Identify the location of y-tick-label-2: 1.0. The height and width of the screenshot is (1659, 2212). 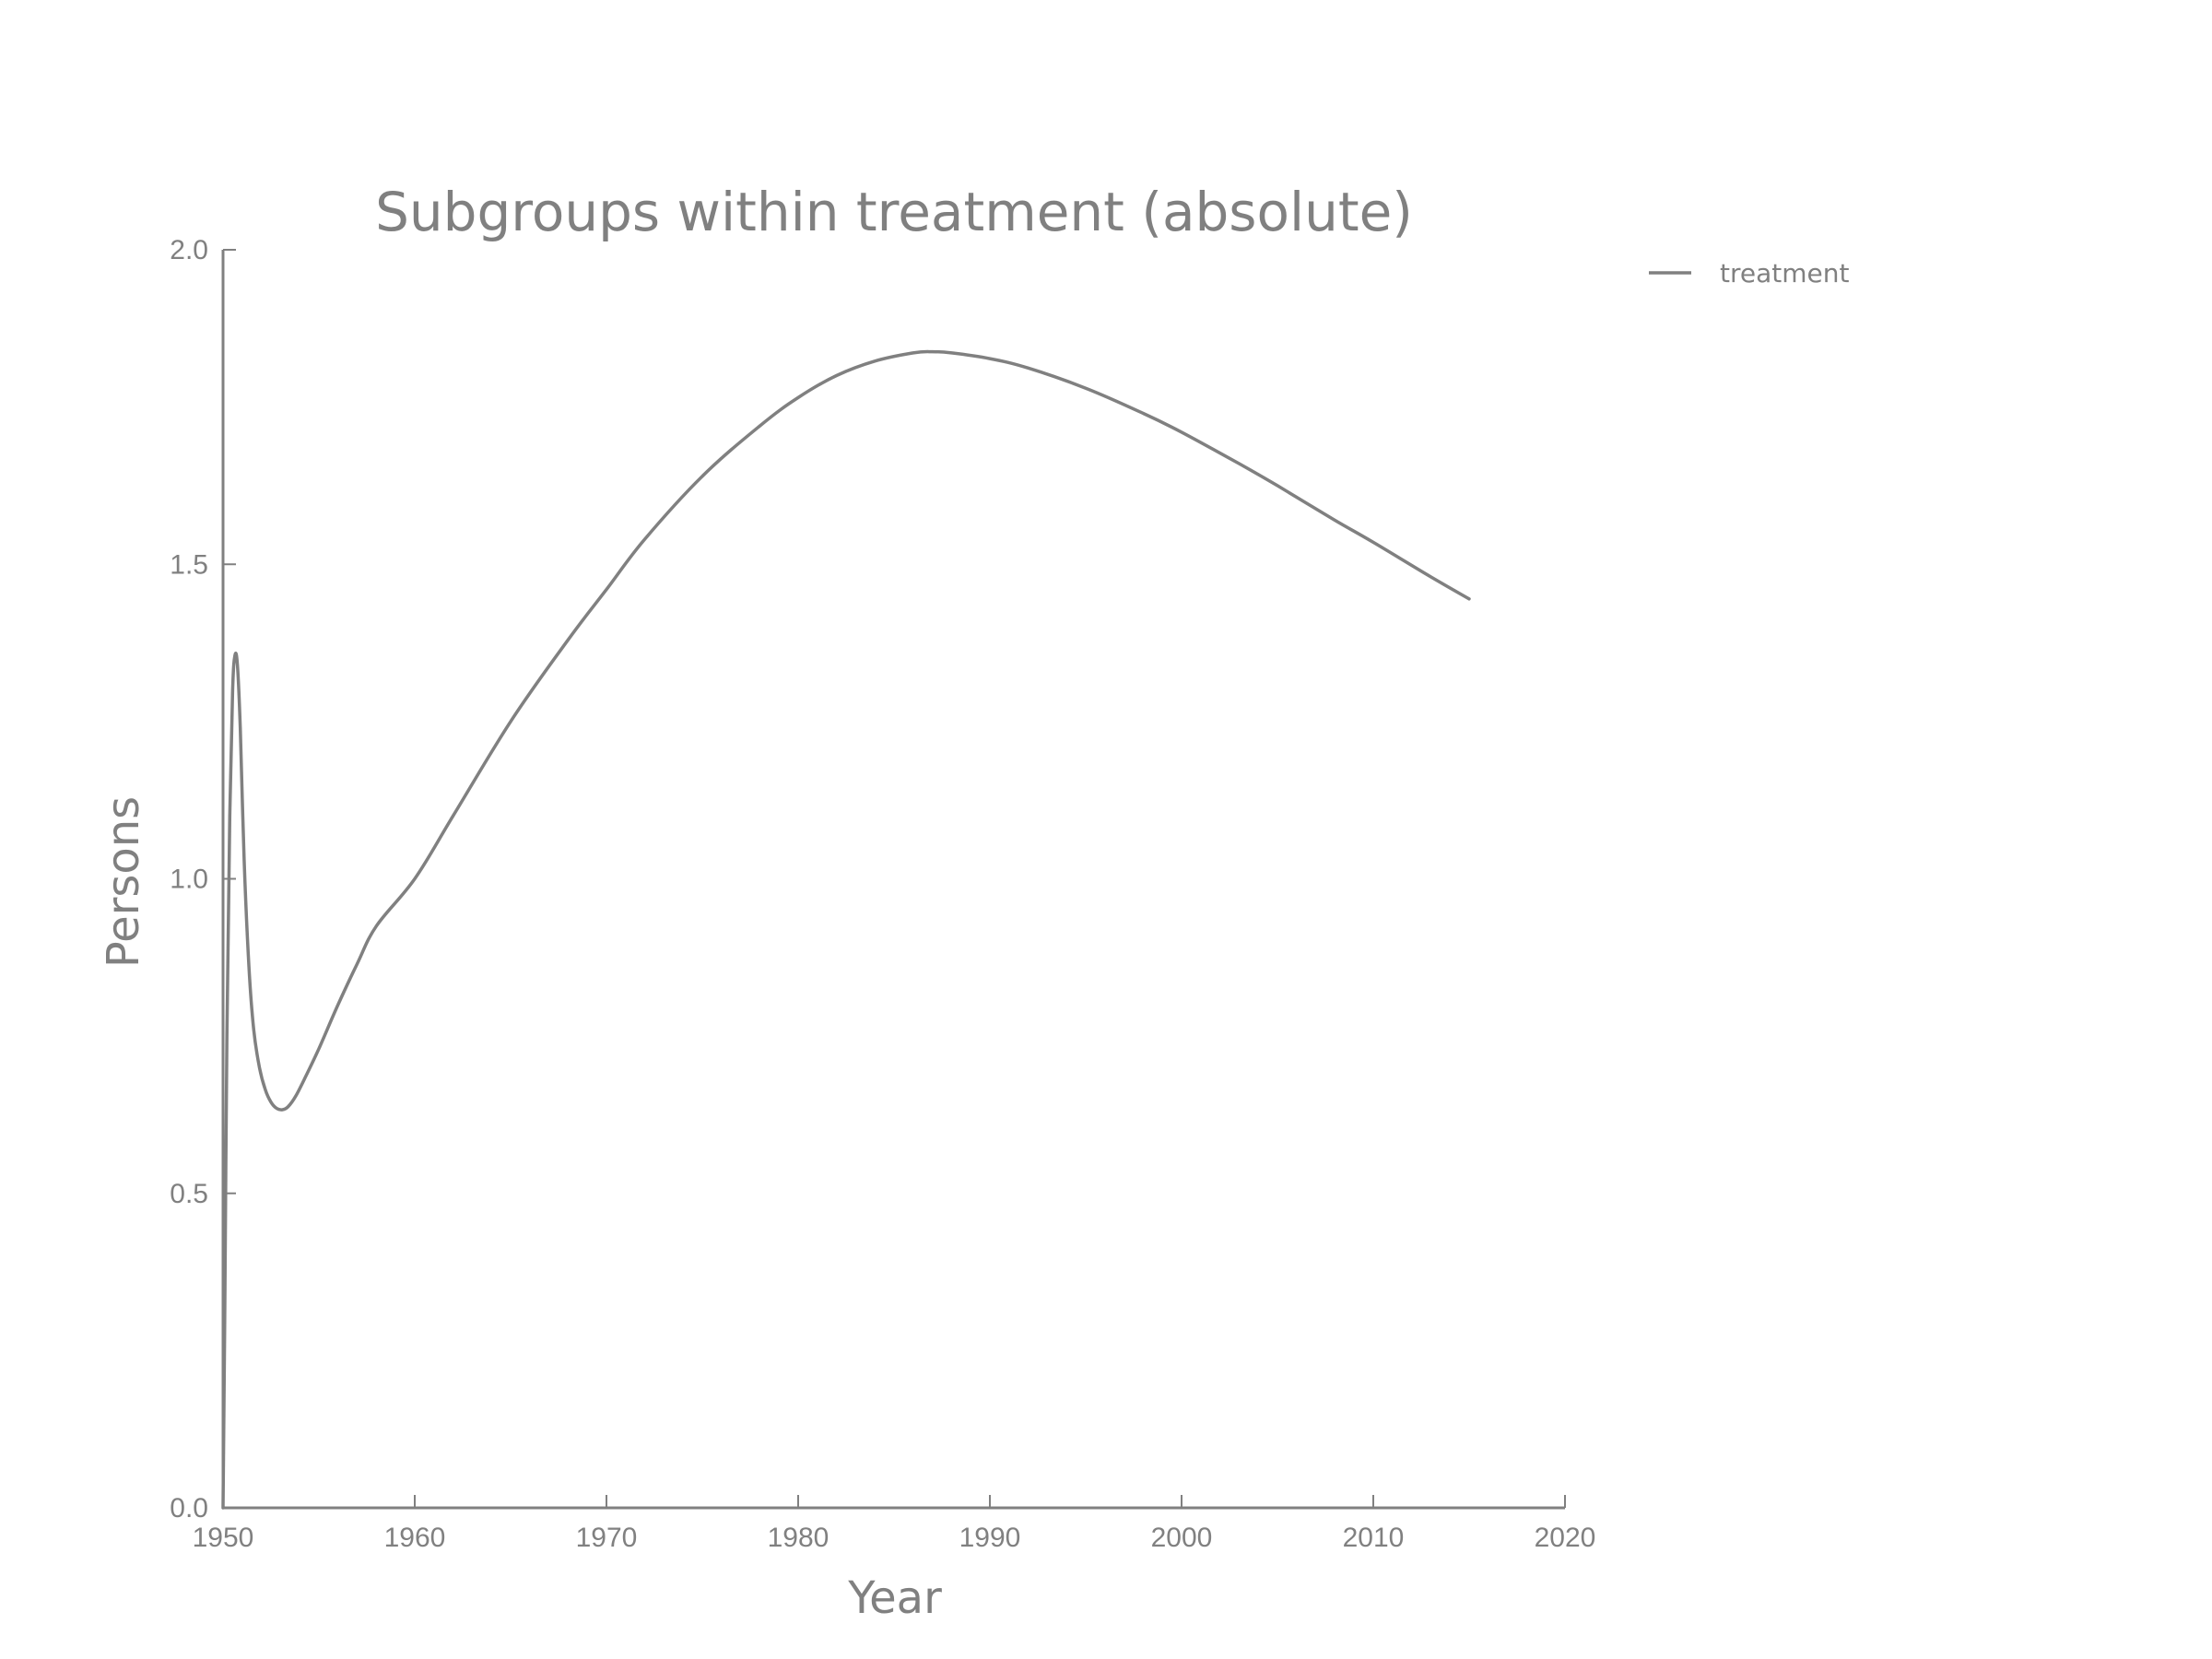
(189, 880).